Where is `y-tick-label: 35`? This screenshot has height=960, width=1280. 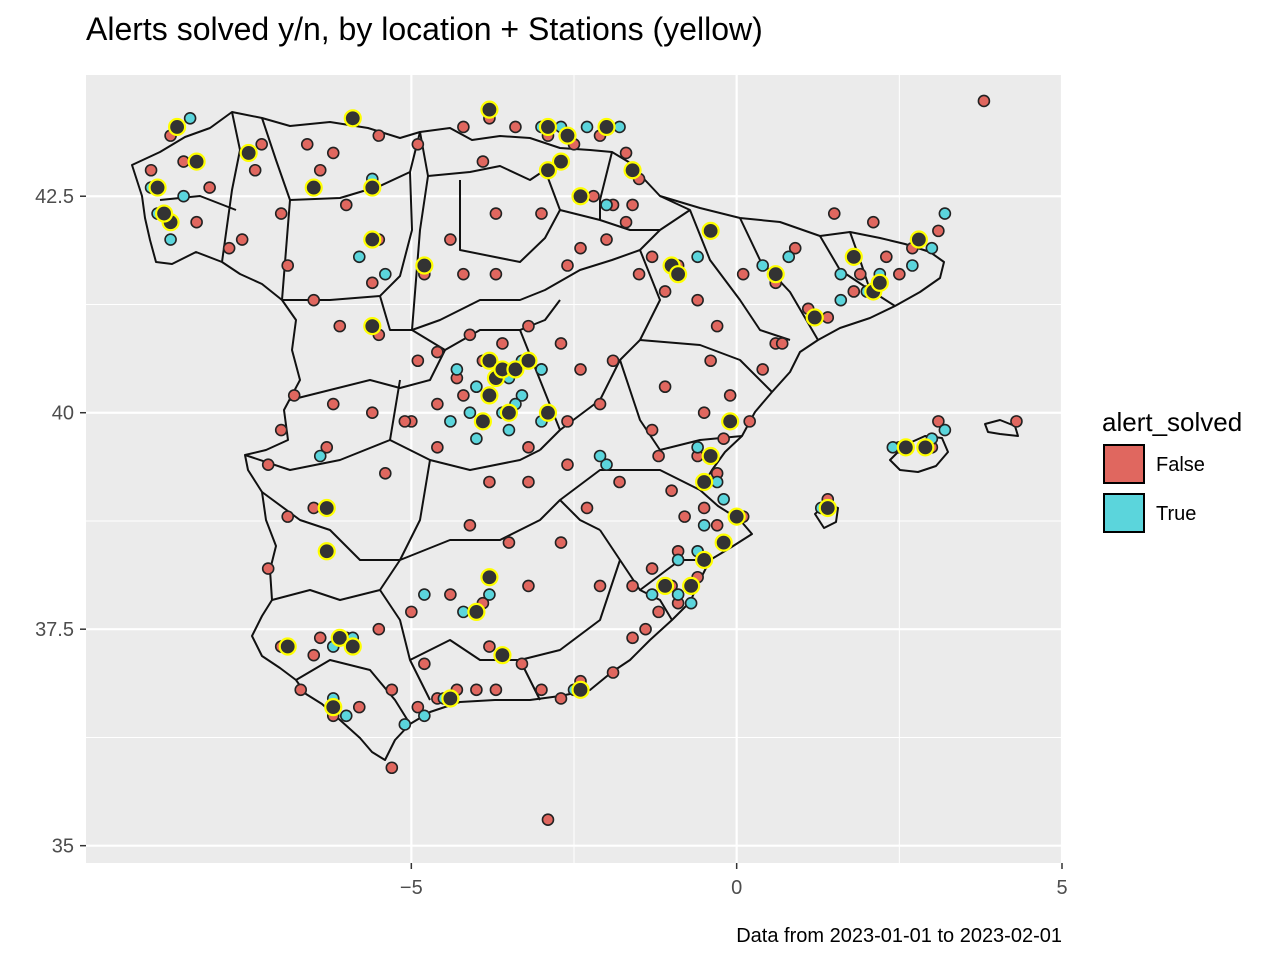
y-tick-label: 35 is located at coordinates (63, 847).